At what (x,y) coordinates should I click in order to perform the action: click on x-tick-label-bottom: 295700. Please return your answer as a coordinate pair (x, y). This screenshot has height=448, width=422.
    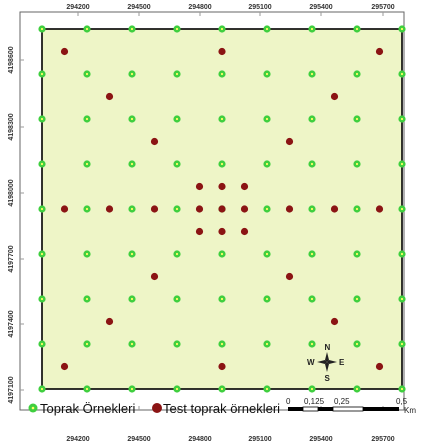
    Looking at the image, I should click on (382, 439).